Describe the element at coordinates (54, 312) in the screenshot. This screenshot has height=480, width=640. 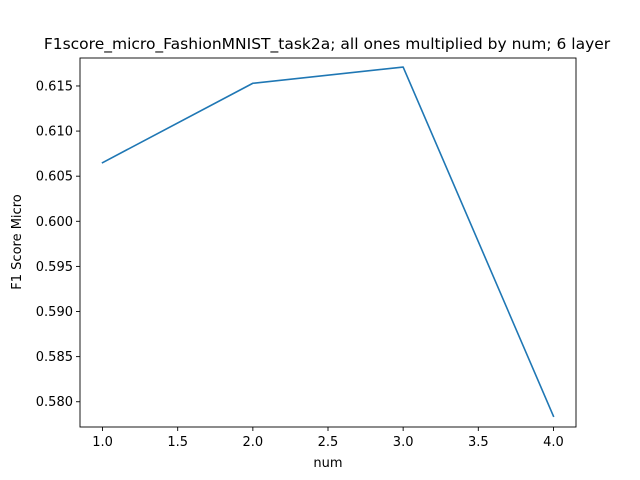
I see `y-tick-label: 0.590` at that location.